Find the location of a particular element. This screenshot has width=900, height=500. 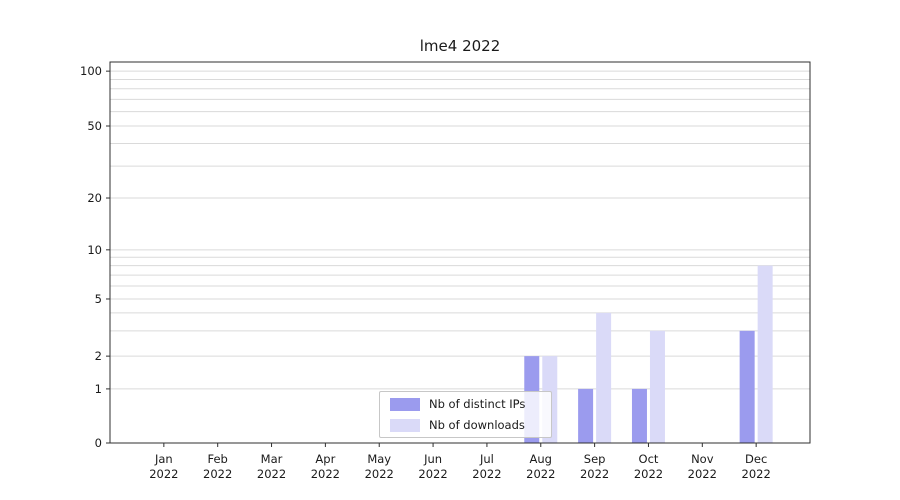

y-tick-label-10: 10 is located at coordinates (94, 250).